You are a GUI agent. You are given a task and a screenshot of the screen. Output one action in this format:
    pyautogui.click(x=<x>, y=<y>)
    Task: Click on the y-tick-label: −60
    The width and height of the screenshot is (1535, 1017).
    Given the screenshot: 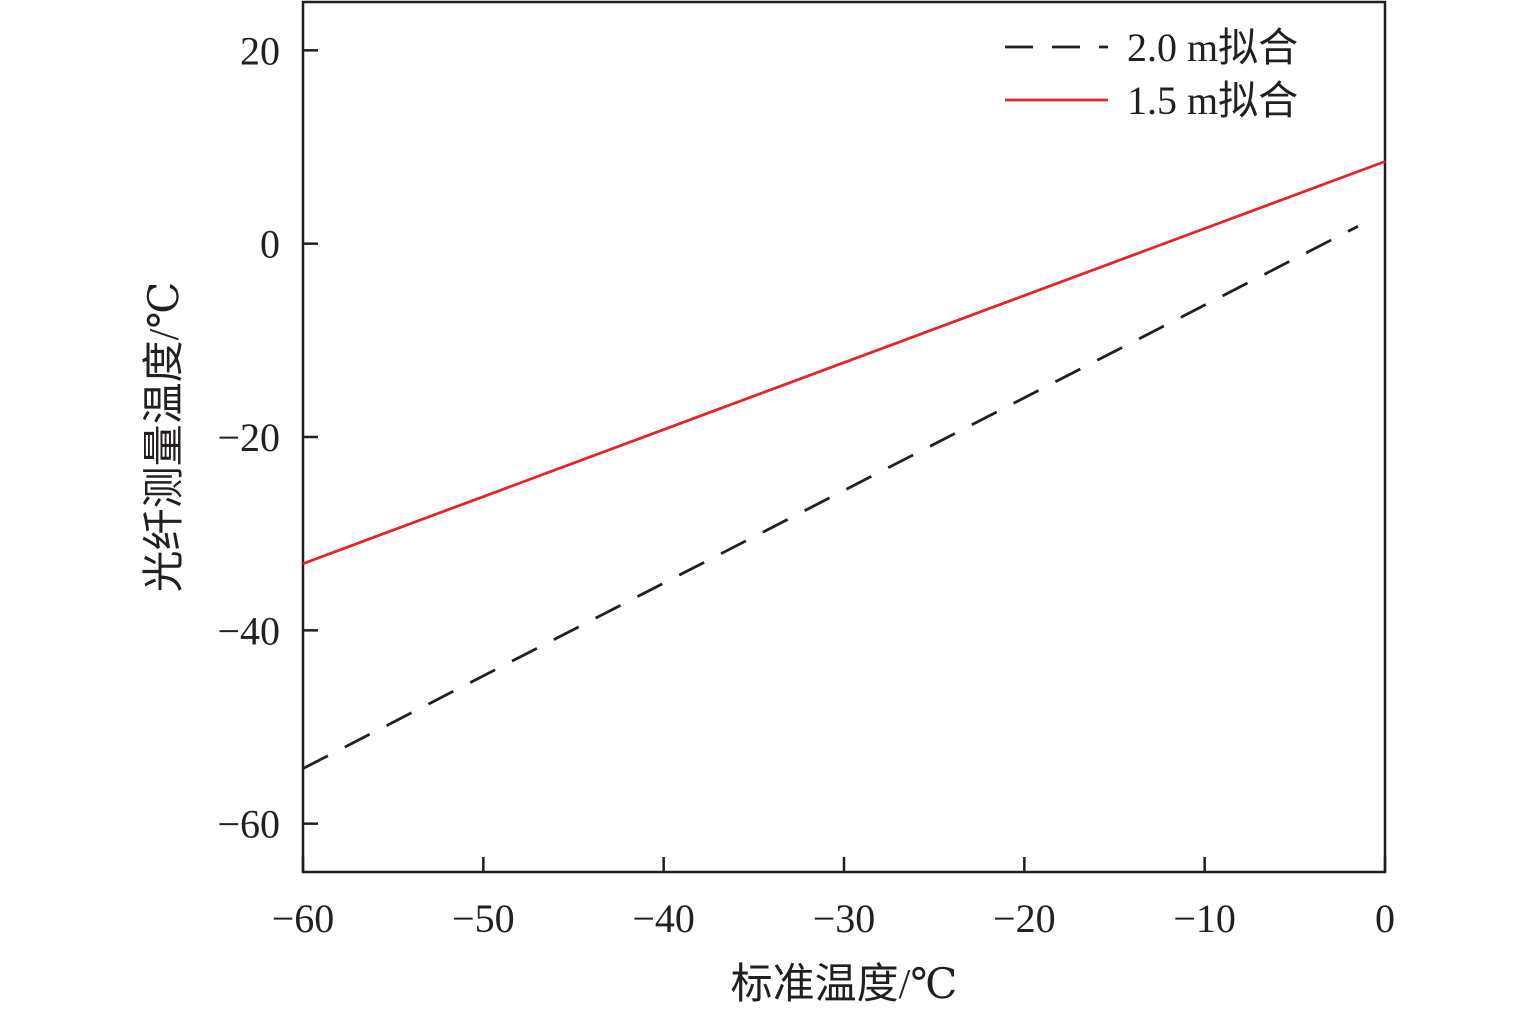 What is the action you would take?
    pyautogui.click(x=248, y=824)
    